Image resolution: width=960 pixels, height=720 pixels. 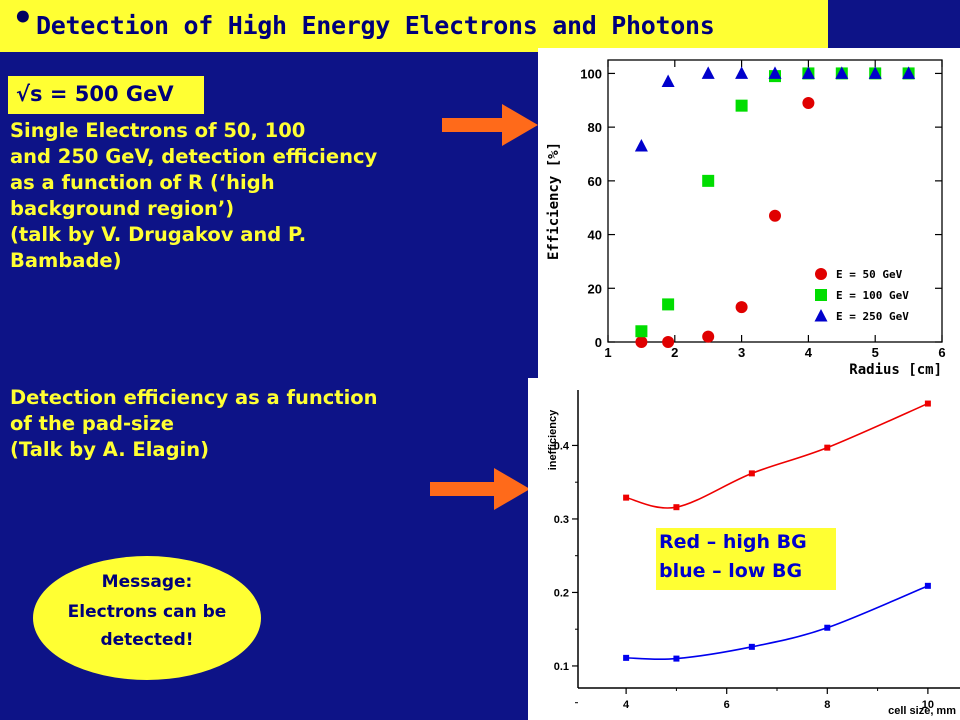 I want to click on description-line: Bambade), so click(x=66, y=260).